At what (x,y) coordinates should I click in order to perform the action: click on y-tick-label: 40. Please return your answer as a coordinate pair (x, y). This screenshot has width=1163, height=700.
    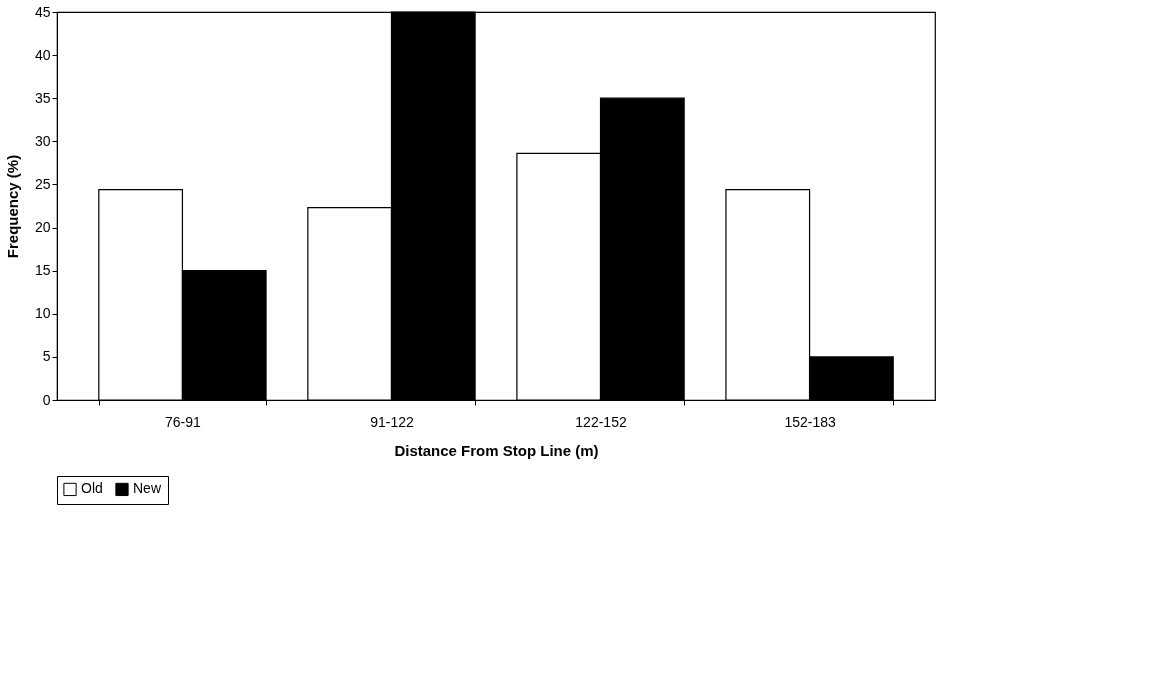
    Looking at the image, I should click on (42, 54).